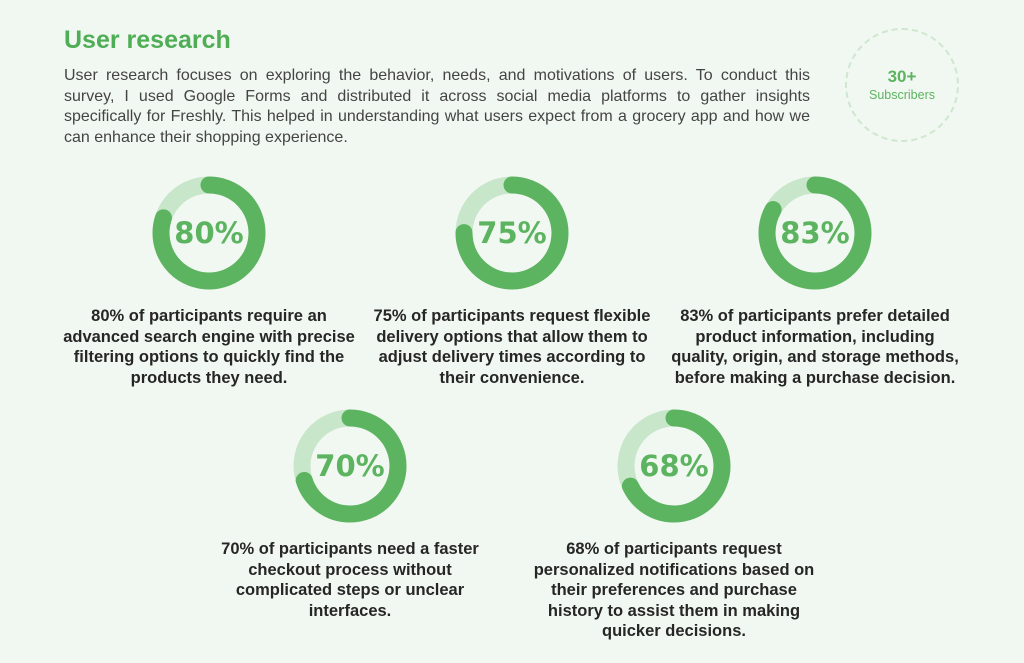 The width and height of the screenshot is (1024, 663). I want to click on percent-label: 75%, so click(511, 233).